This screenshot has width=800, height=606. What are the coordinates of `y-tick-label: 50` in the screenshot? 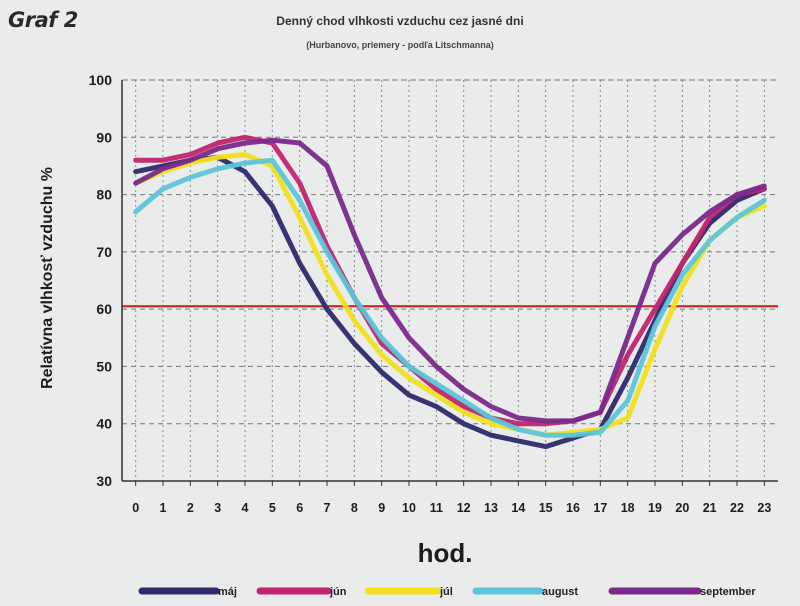 It's located at (104, 366).